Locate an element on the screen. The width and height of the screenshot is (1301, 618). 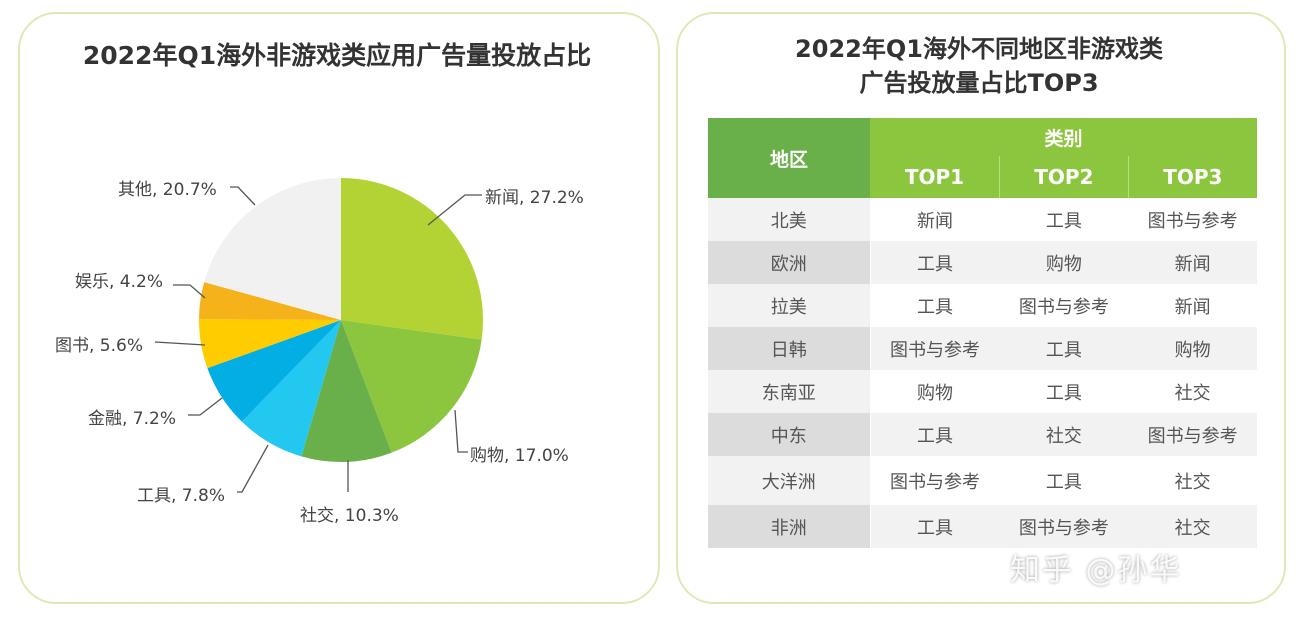
region-cell: 北美 is located at coordinates (789, 219).